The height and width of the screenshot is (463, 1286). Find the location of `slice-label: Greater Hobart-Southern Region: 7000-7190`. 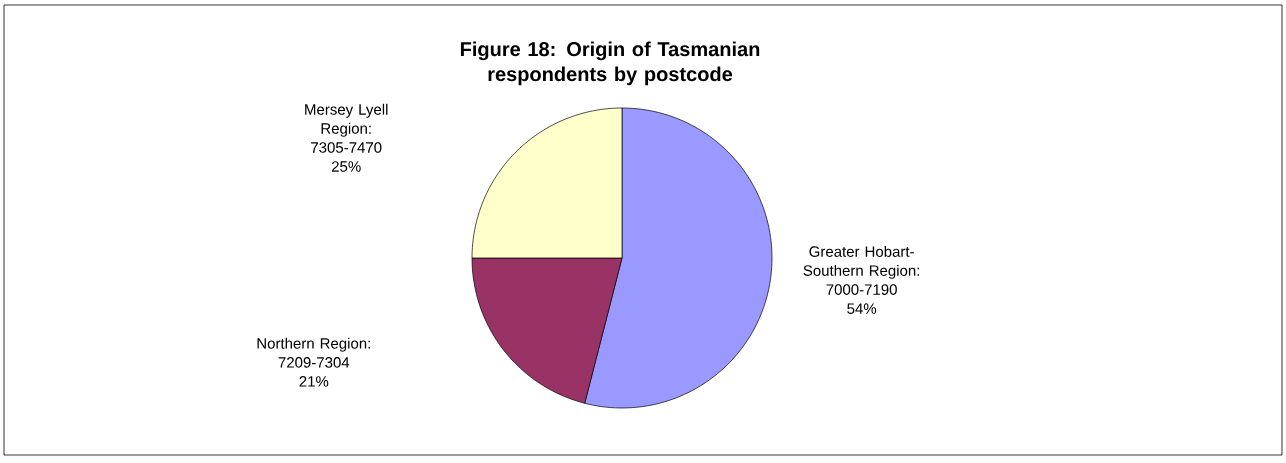

slice-label: Greater Hobart-Southern Region: 7000-7190 is located at coordinates (861, 270).